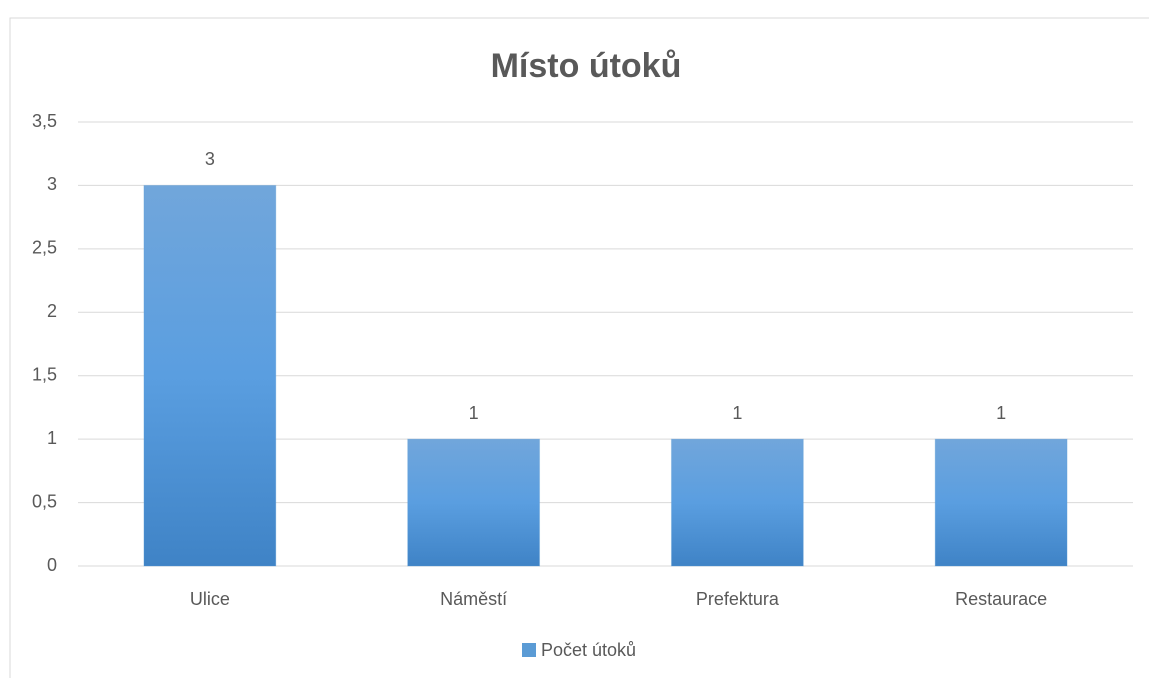 The width and height of the screenshot is (1149, 678). Describe the element at coordinates (52, 438) in the screenshot. I see `y-tick-label: 1` at that location.